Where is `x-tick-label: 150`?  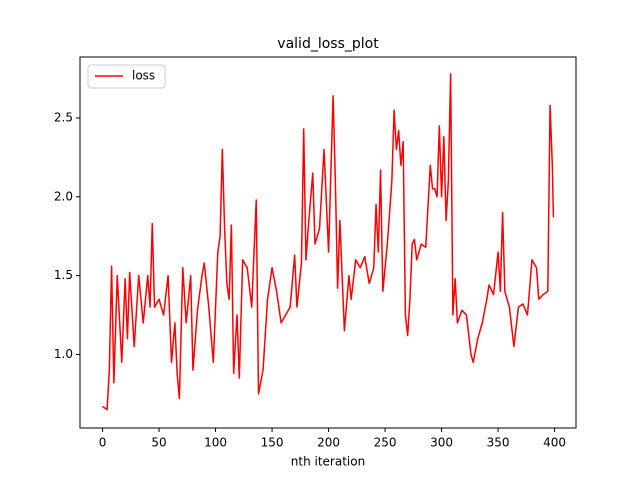
x-tick-label: 150 is located at coordinates (272, 443).